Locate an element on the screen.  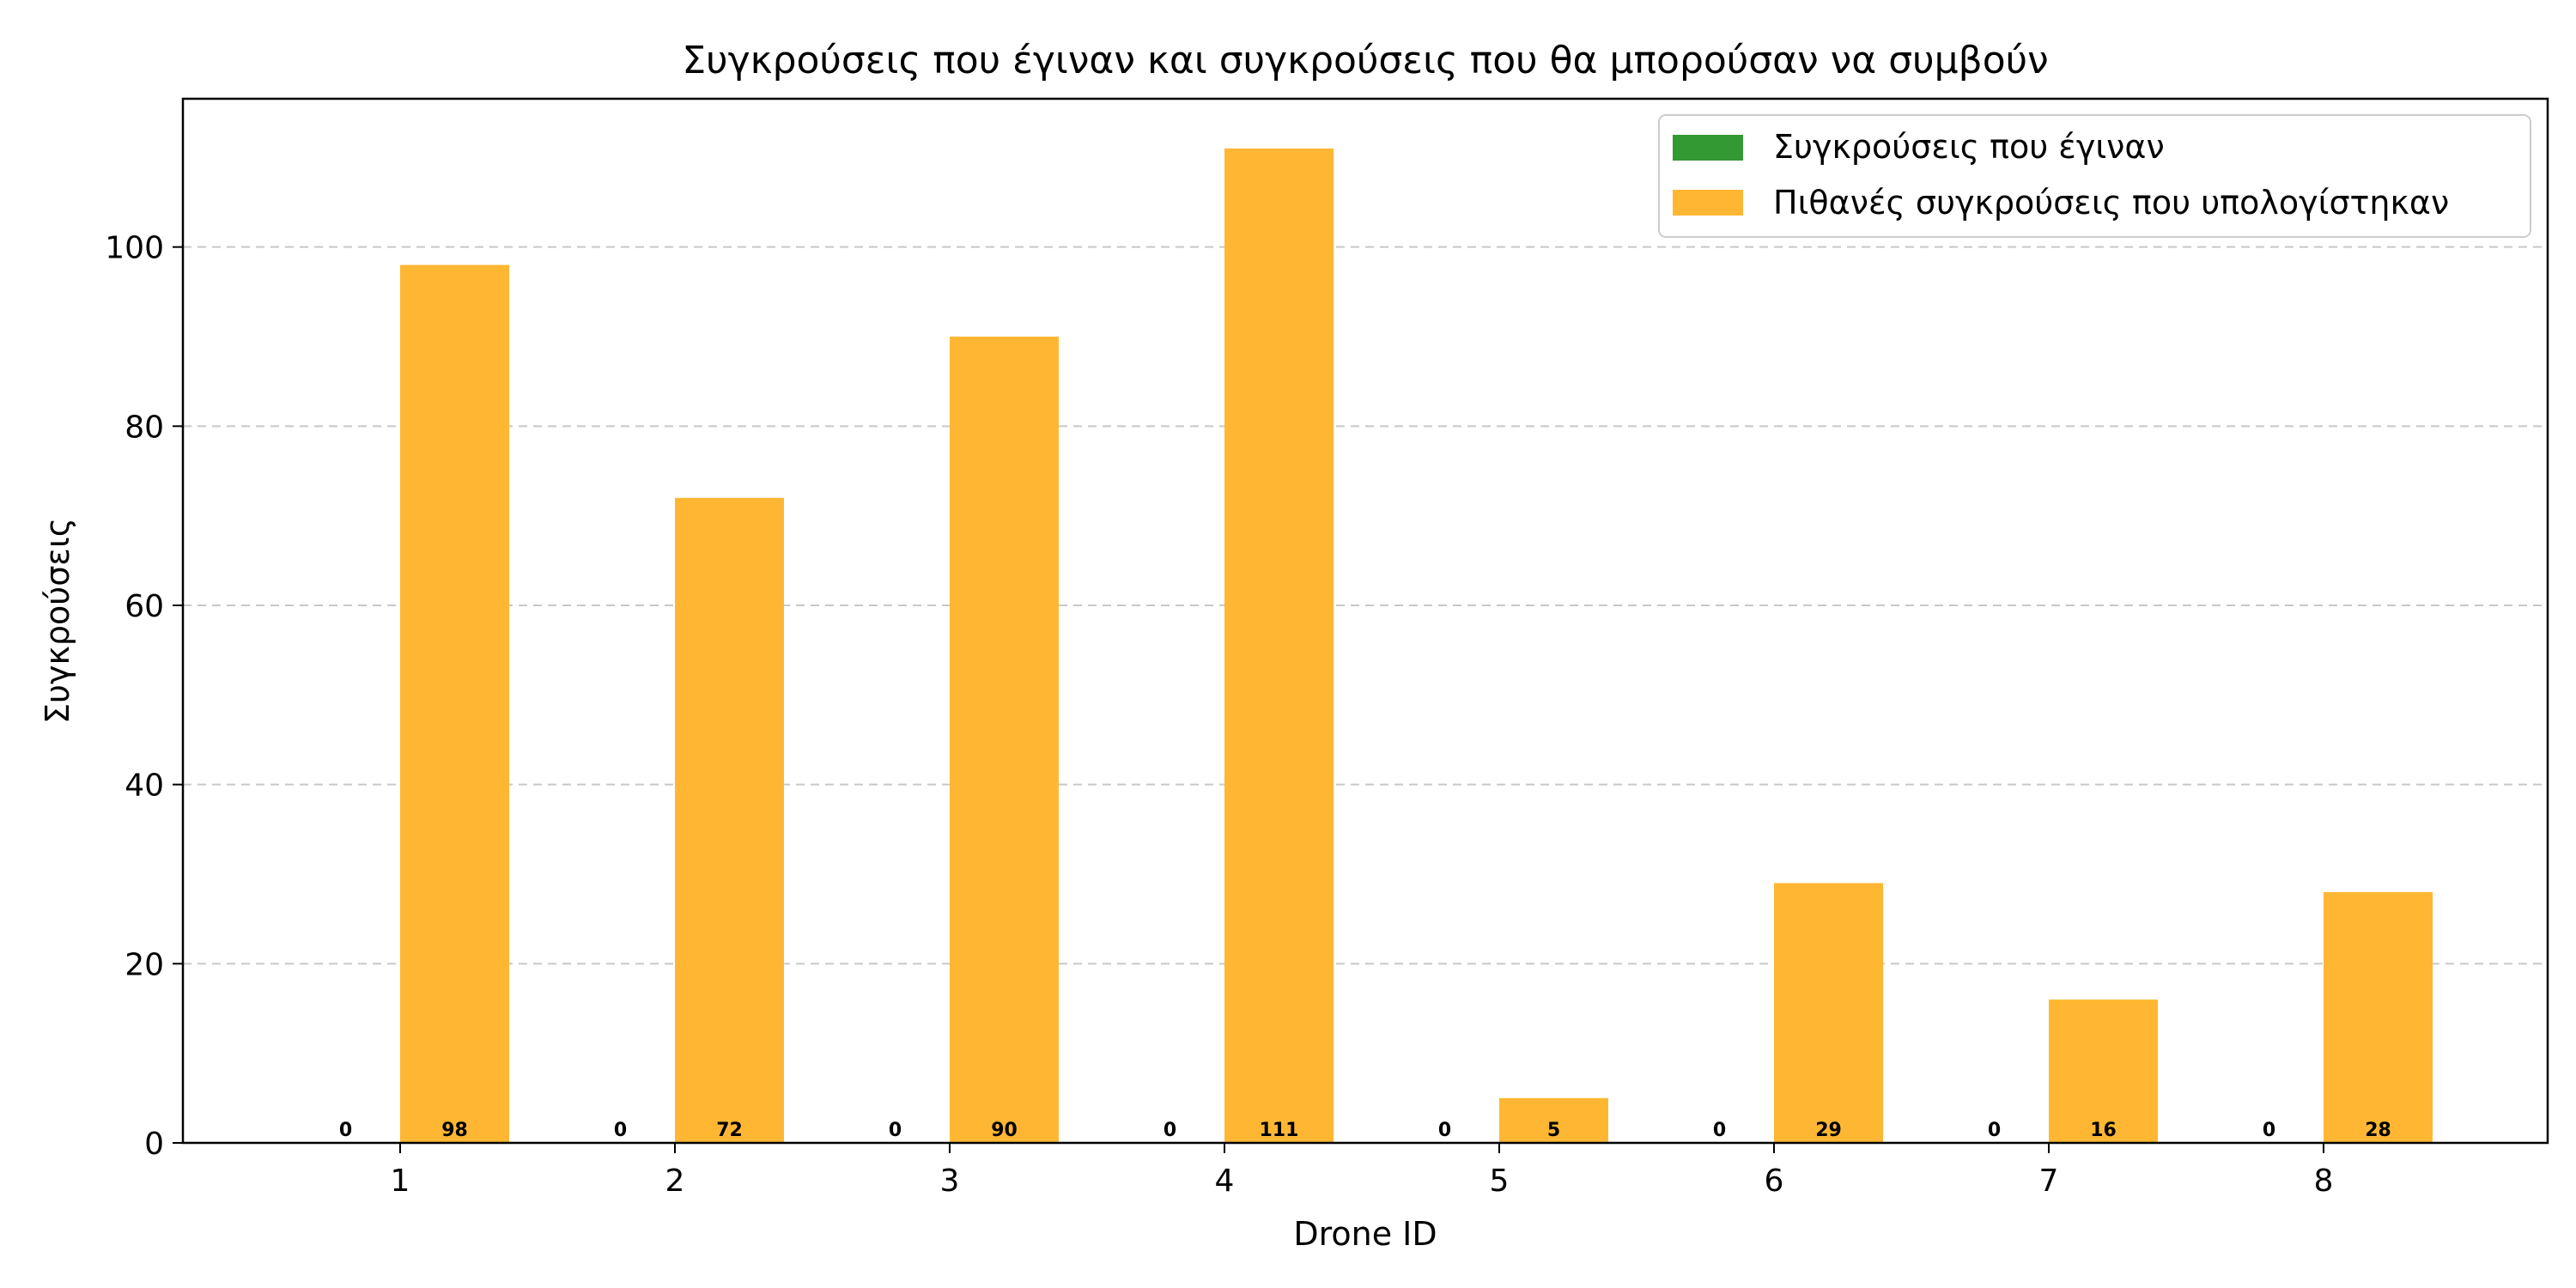
x-tick-label: 3 is located at coordinates (950, 1181).